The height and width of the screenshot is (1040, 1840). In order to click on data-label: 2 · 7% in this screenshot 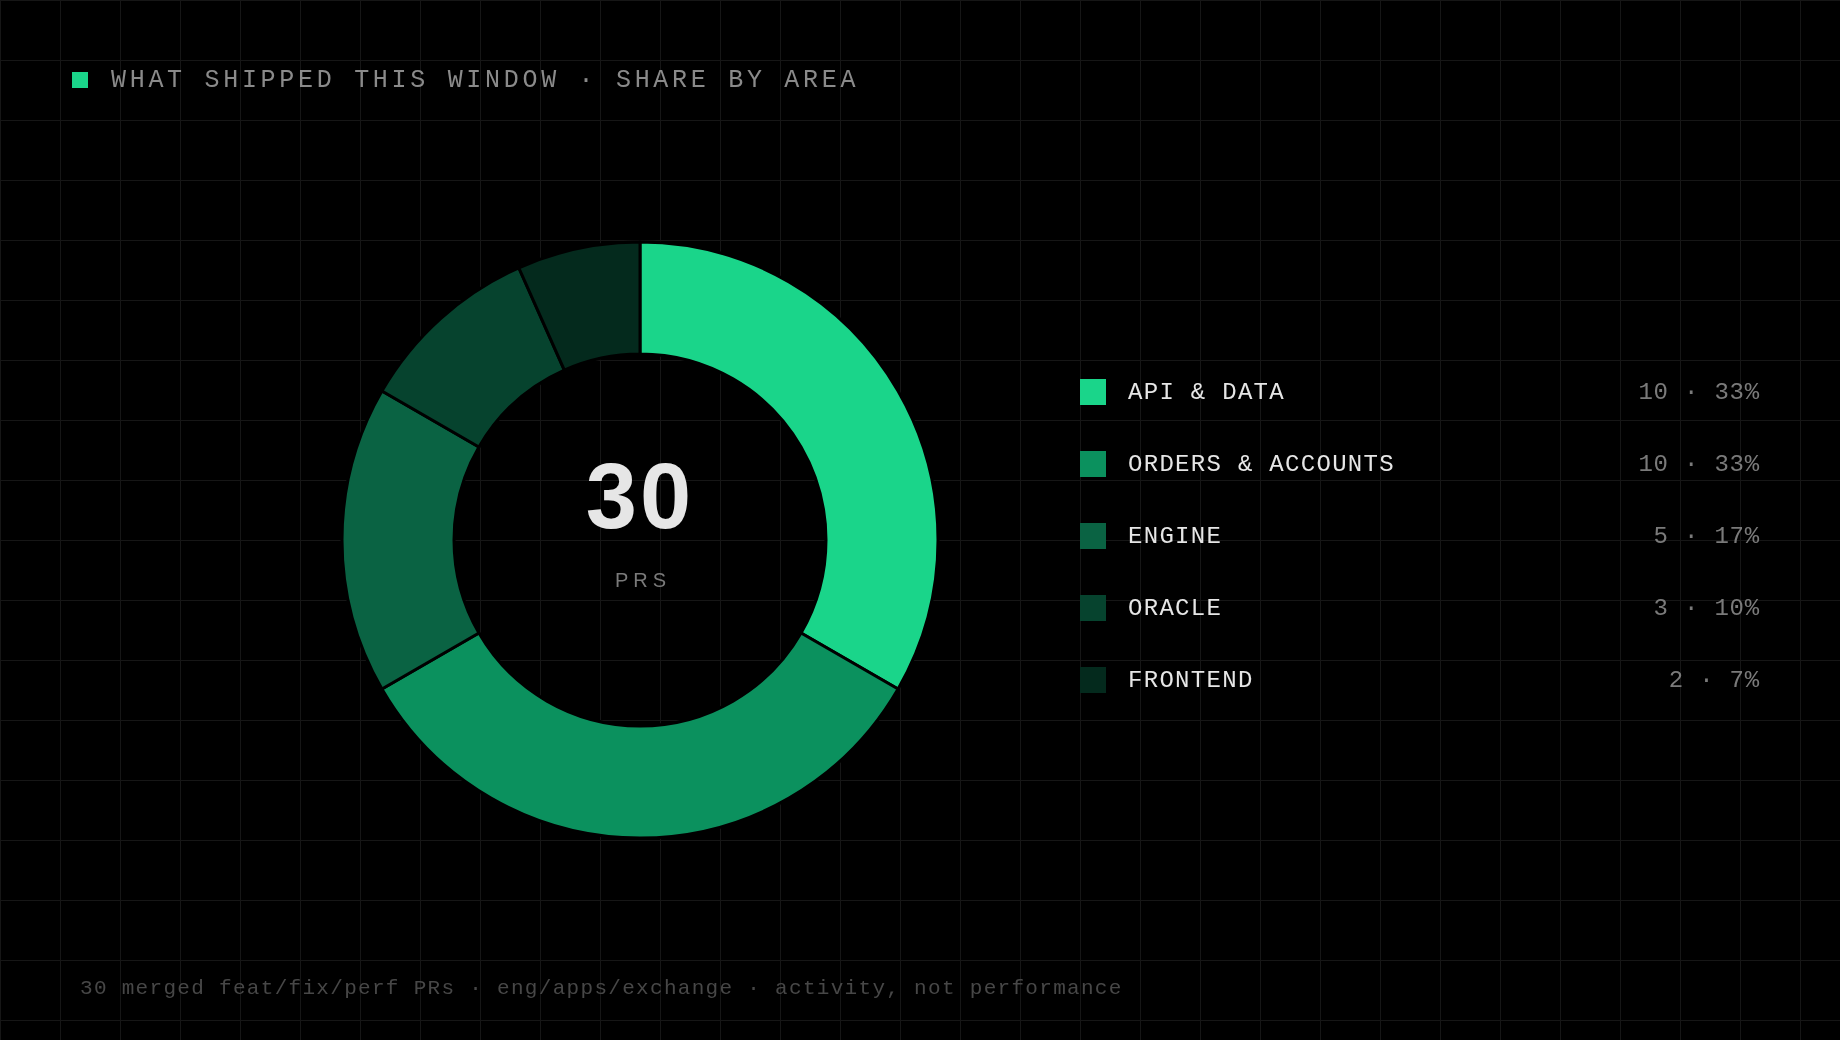, I will do `click(1714, 680)`.